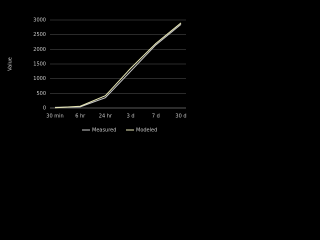 This screenshot has width=320, height=240. I want to click on x-tick-label: 6 hr, so click(80, 117).